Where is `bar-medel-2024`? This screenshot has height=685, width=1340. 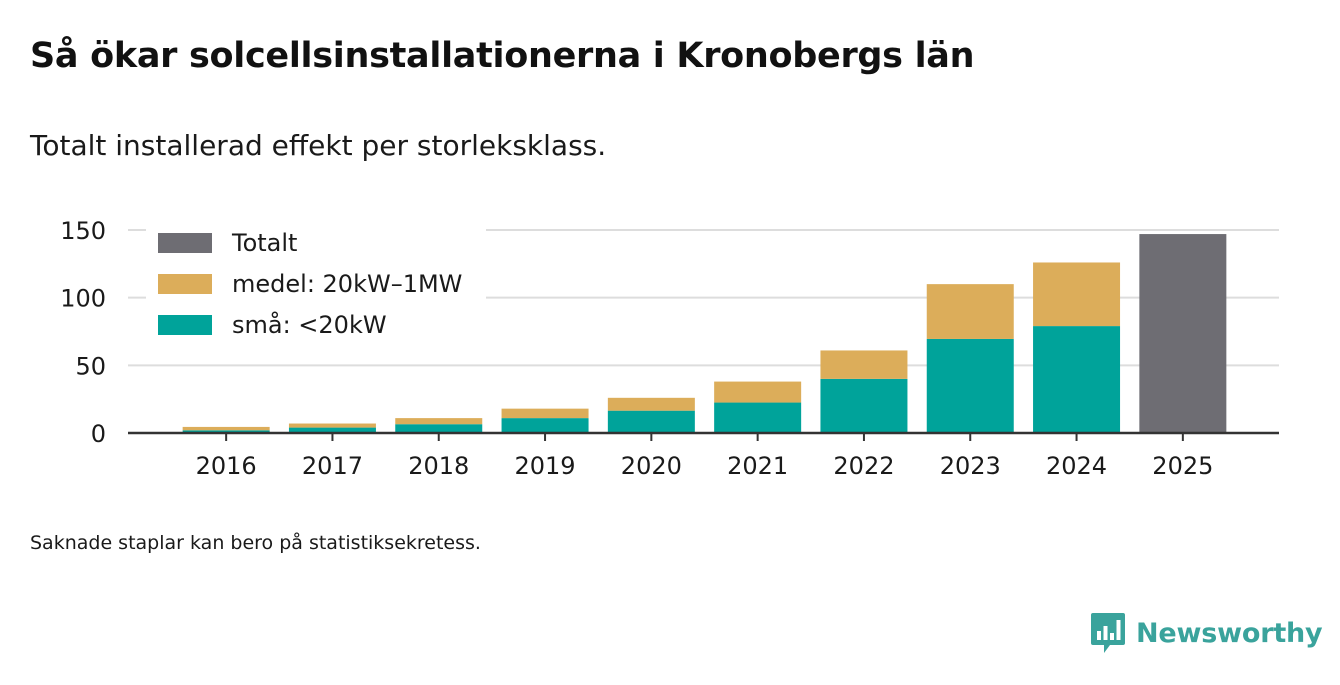 bar-medel-2024 is located at coordinates (1077, 294).